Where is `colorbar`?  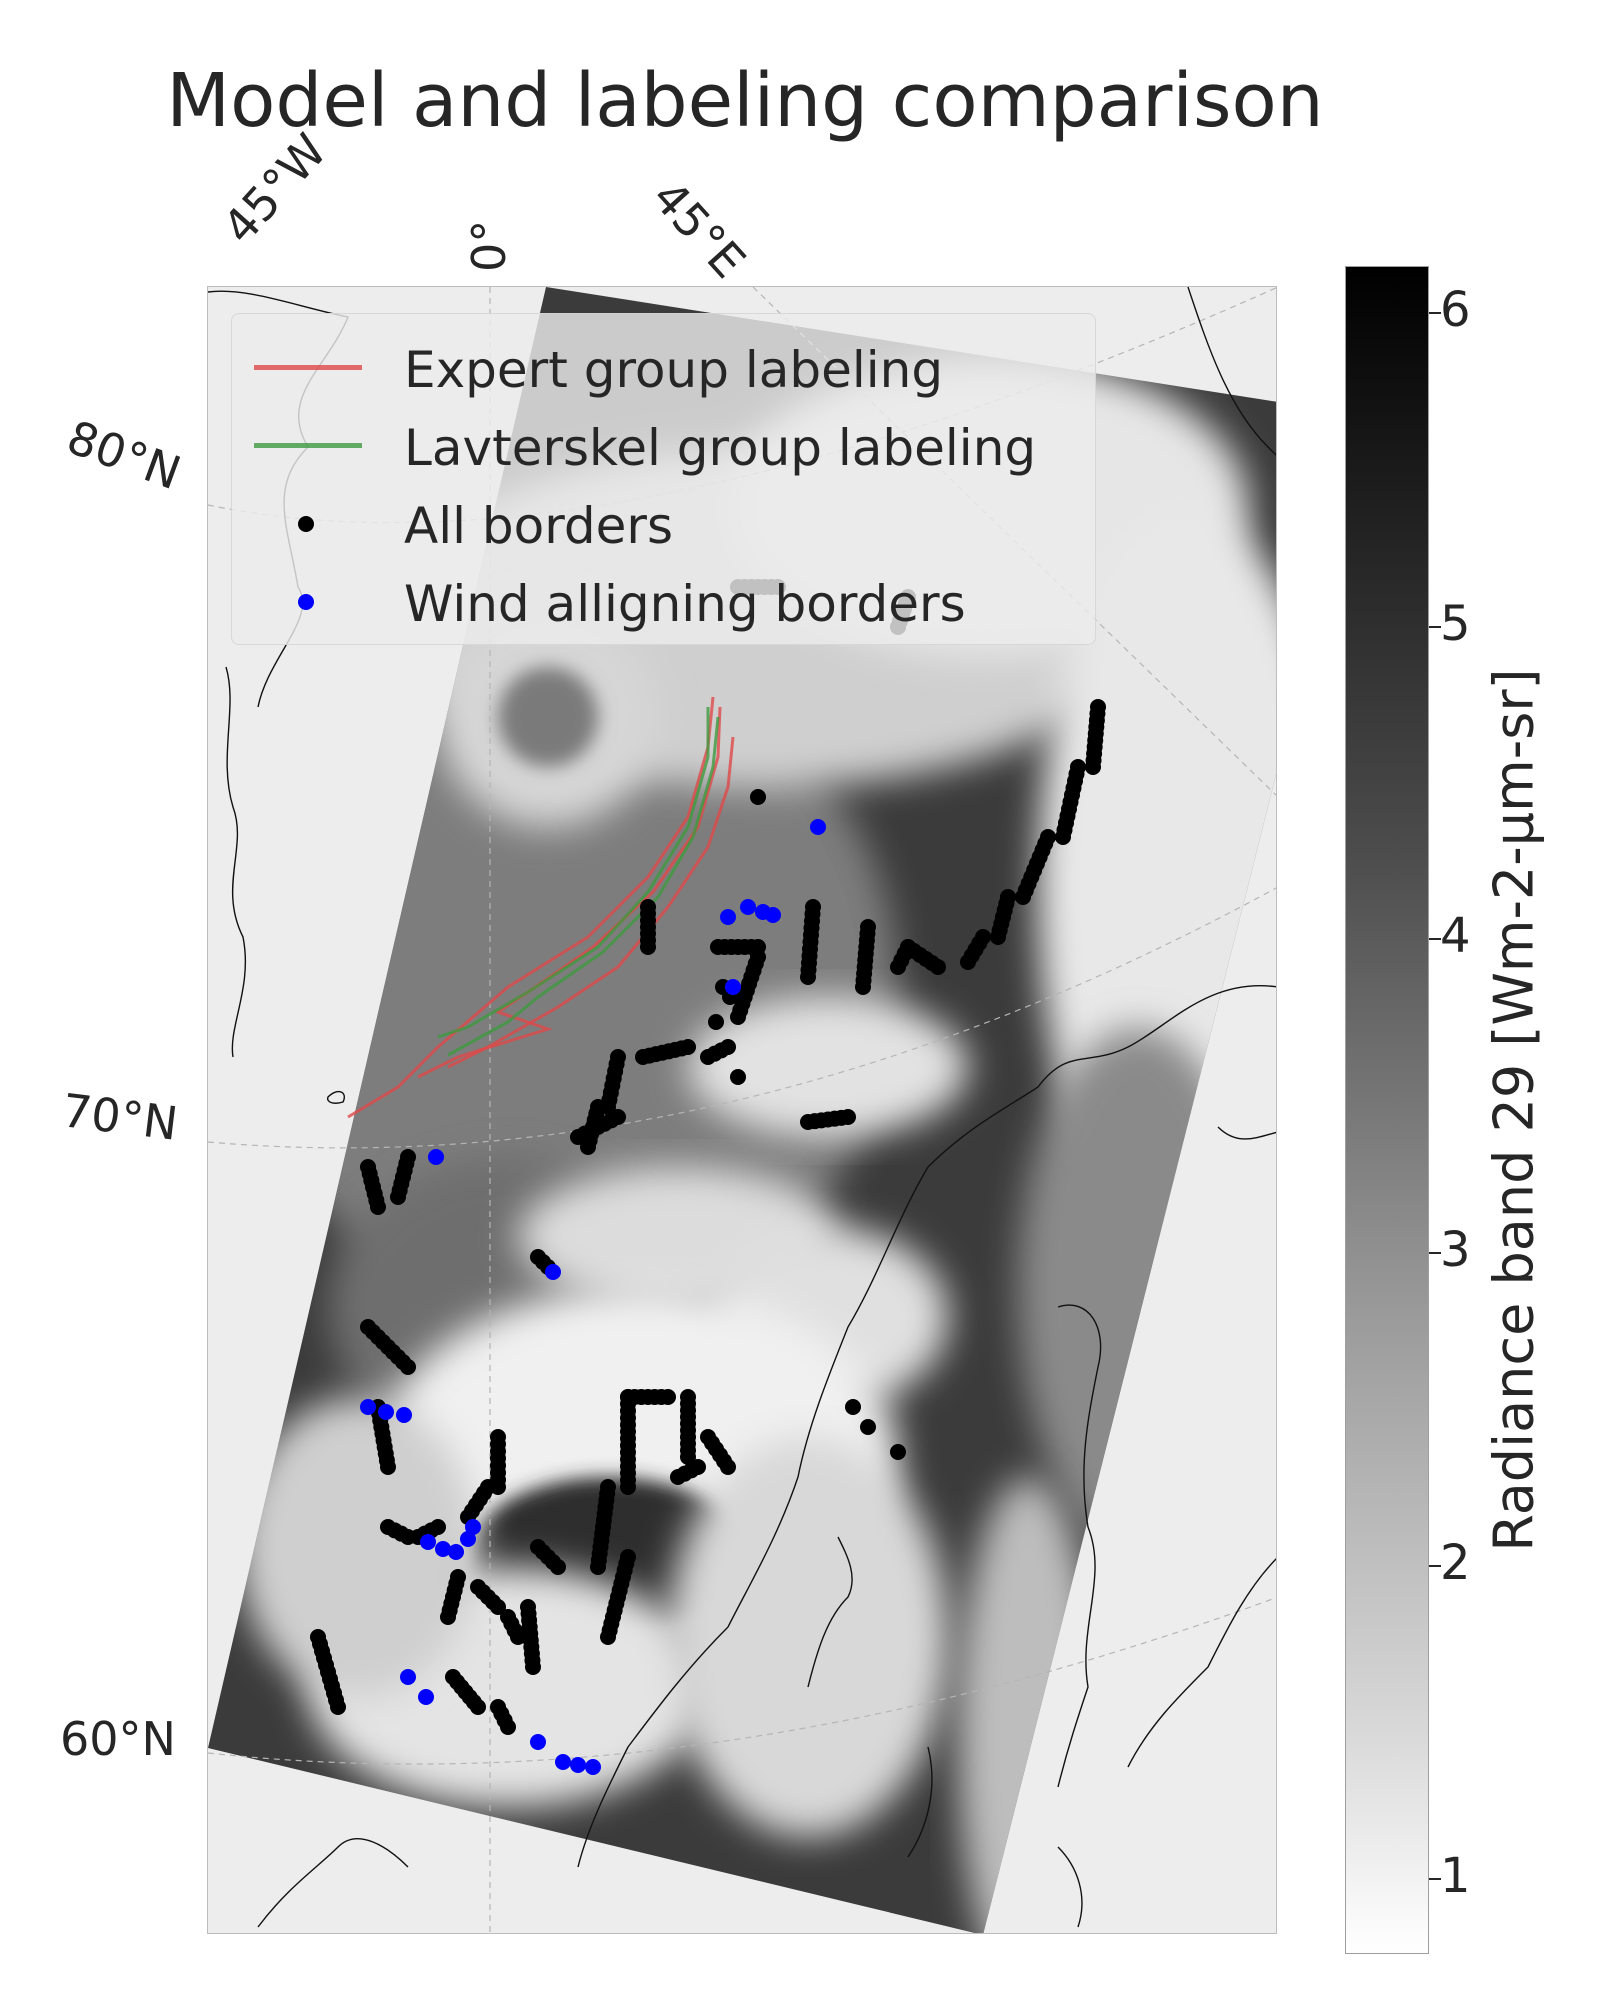
colorbar is located at coordinates (1387, 1110).